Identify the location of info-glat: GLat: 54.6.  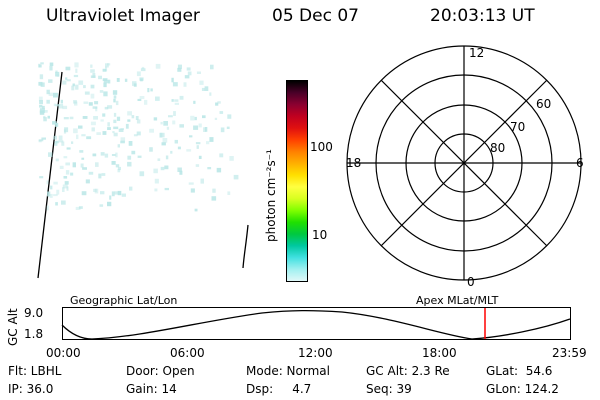
(519, 371).